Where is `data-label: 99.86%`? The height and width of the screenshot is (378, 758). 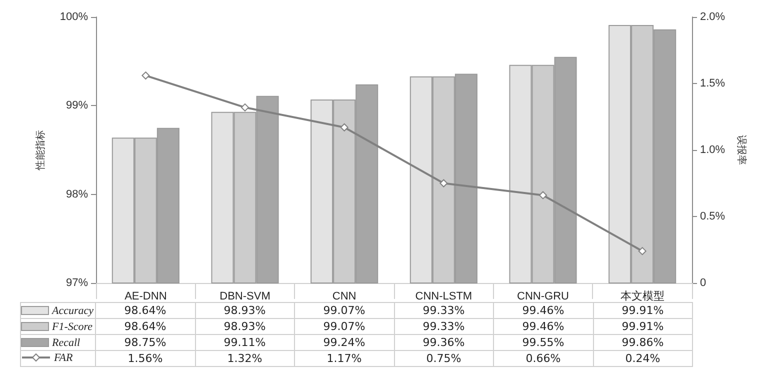 data-label: 99.86% is located at coordinates (642, 342).